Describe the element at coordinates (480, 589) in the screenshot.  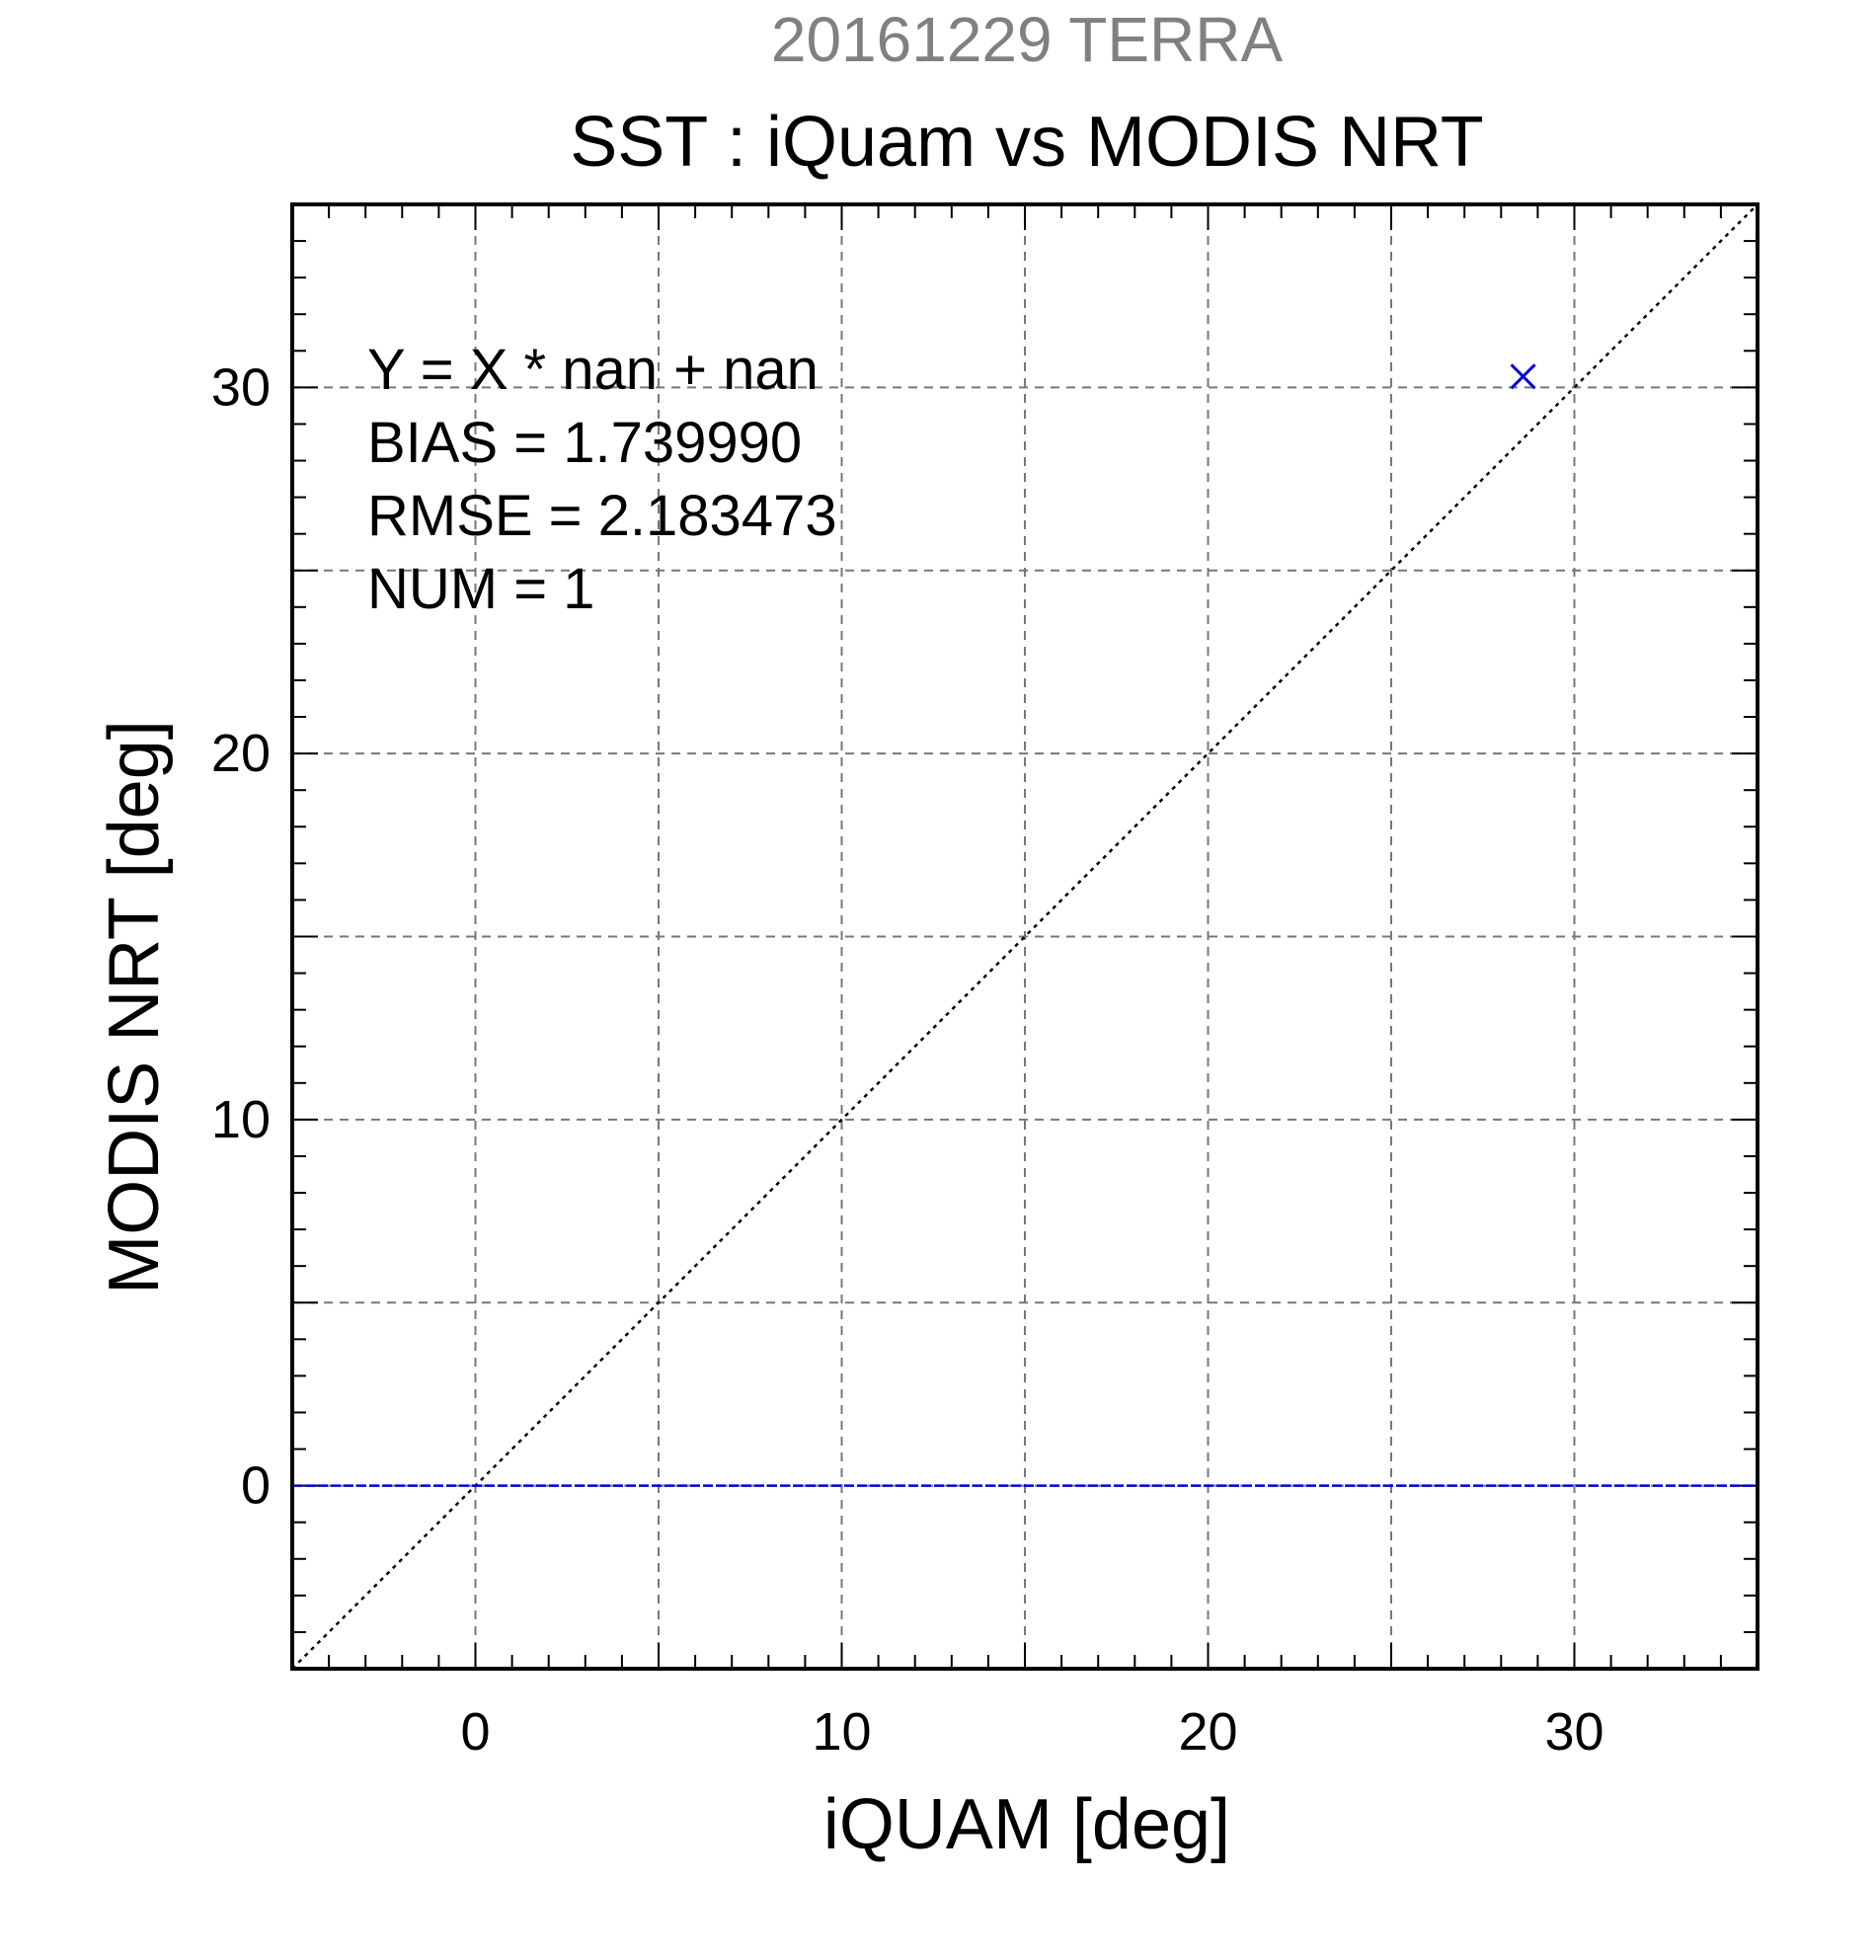
I see `count-value: NUM = 1` at that location.